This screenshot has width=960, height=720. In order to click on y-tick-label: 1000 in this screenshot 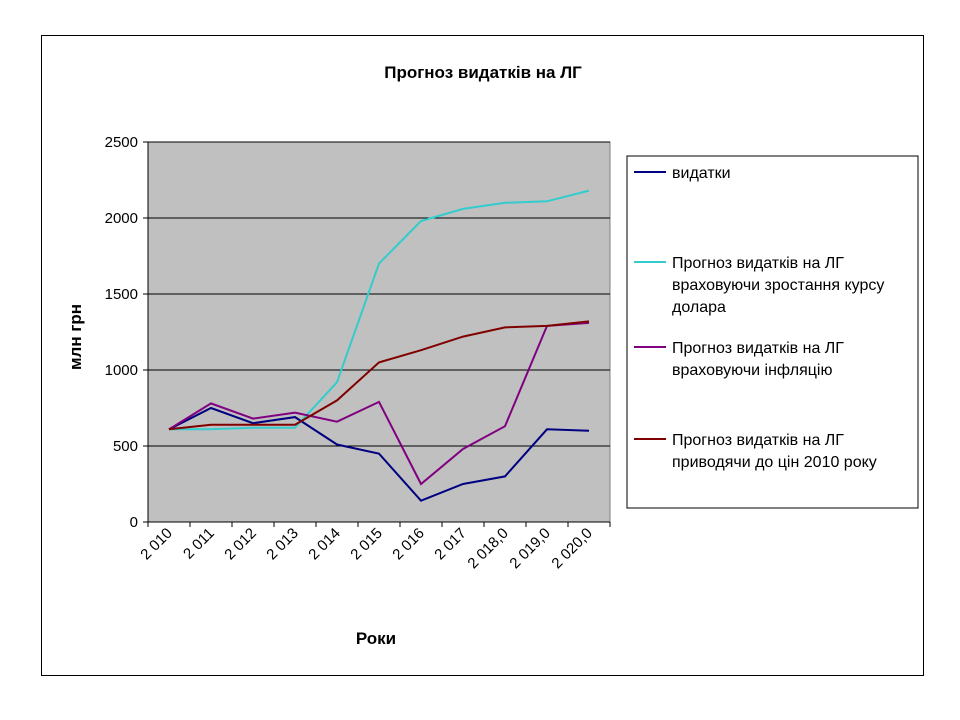, I will do `click(121, 370)`.